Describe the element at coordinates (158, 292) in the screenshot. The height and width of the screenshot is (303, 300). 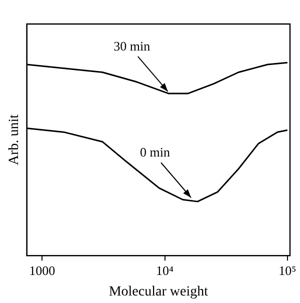
I see `x-axis-title: Molecular weight` at that location.